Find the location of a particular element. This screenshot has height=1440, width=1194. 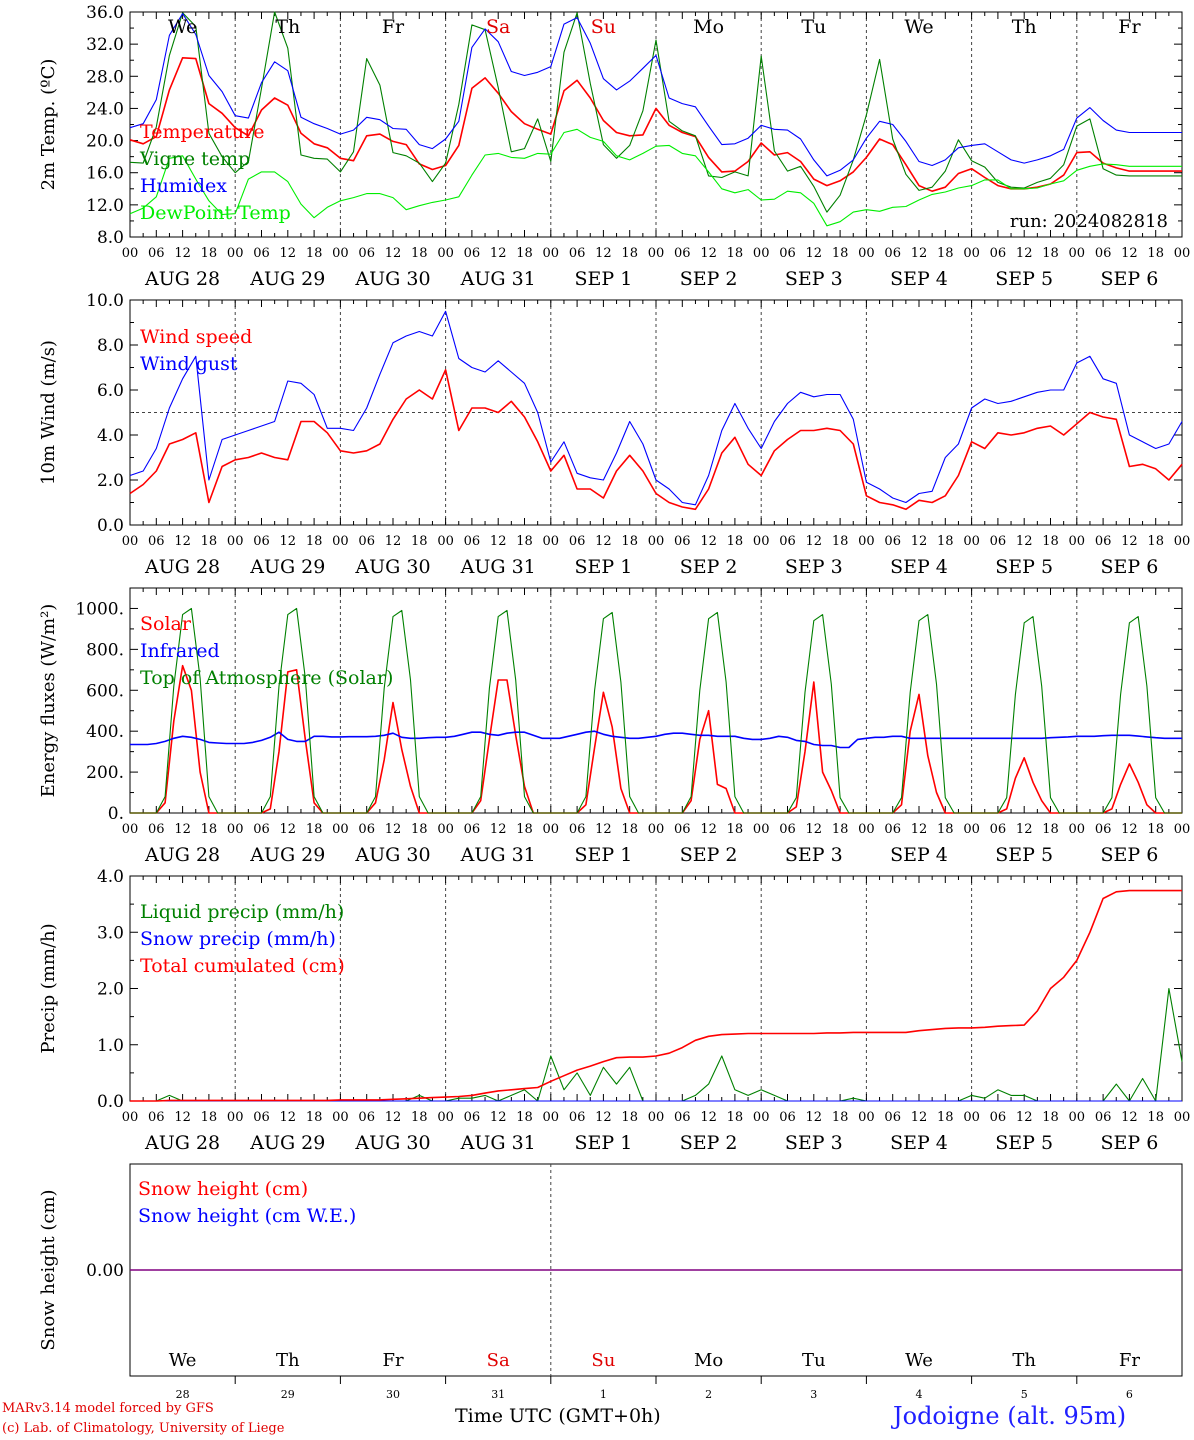

weekday-label: We is located at coordinates (919, 1360).